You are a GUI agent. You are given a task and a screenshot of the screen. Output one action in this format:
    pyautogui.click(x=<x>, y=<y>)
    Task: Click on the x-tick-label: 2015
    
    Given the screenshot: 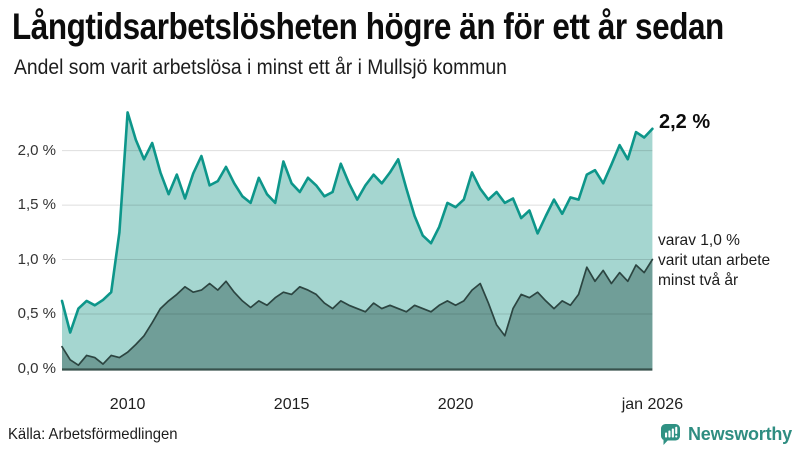 What is the action you would take?
    pyautogui.click(x=291, y=404)
    